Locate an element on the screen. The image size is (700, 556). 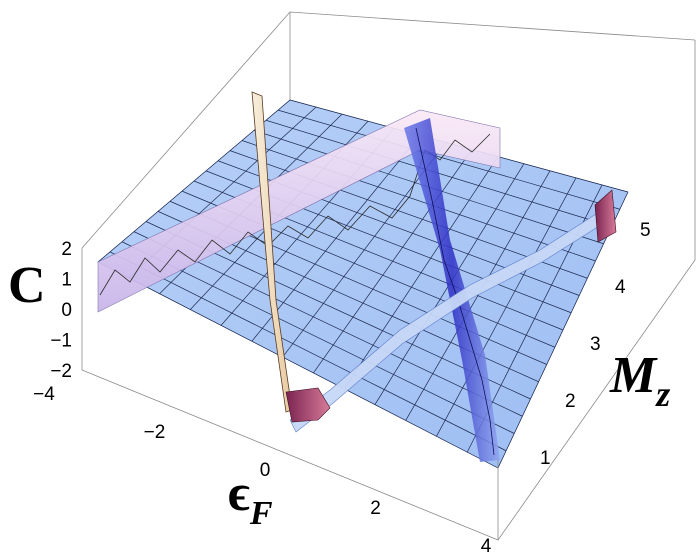
edge-feature-right is located at coordinates (605, 216).